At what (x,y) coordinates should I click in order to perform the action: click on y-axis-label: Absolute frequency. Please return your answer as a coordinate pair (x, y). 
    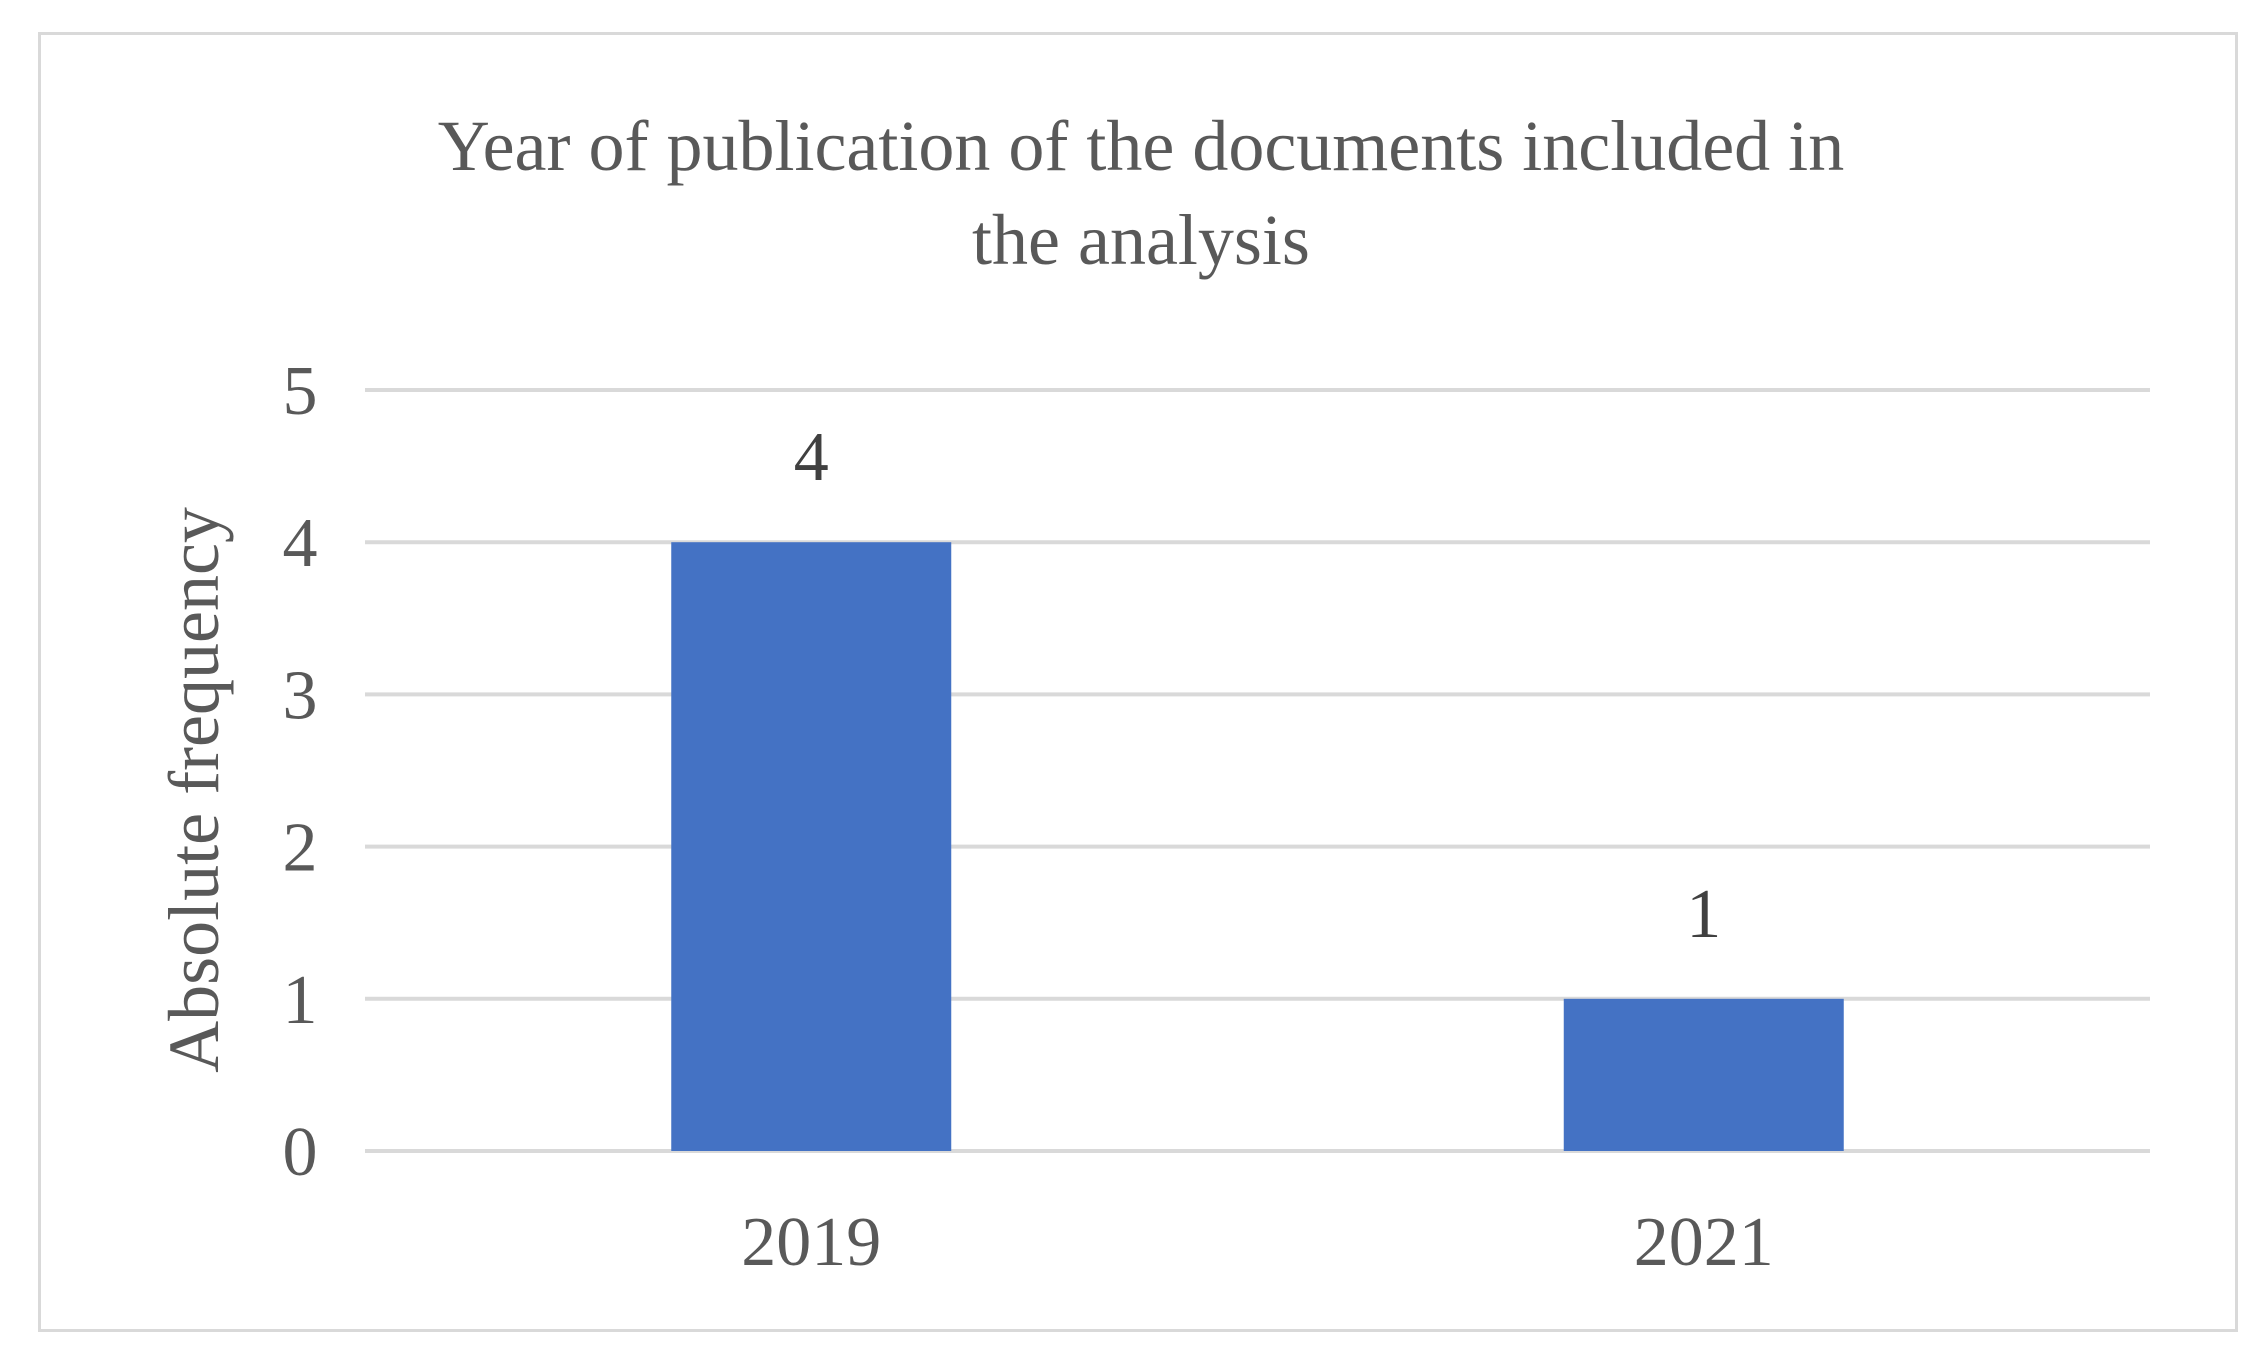
    Looking at the image, I should click on (194, 790).